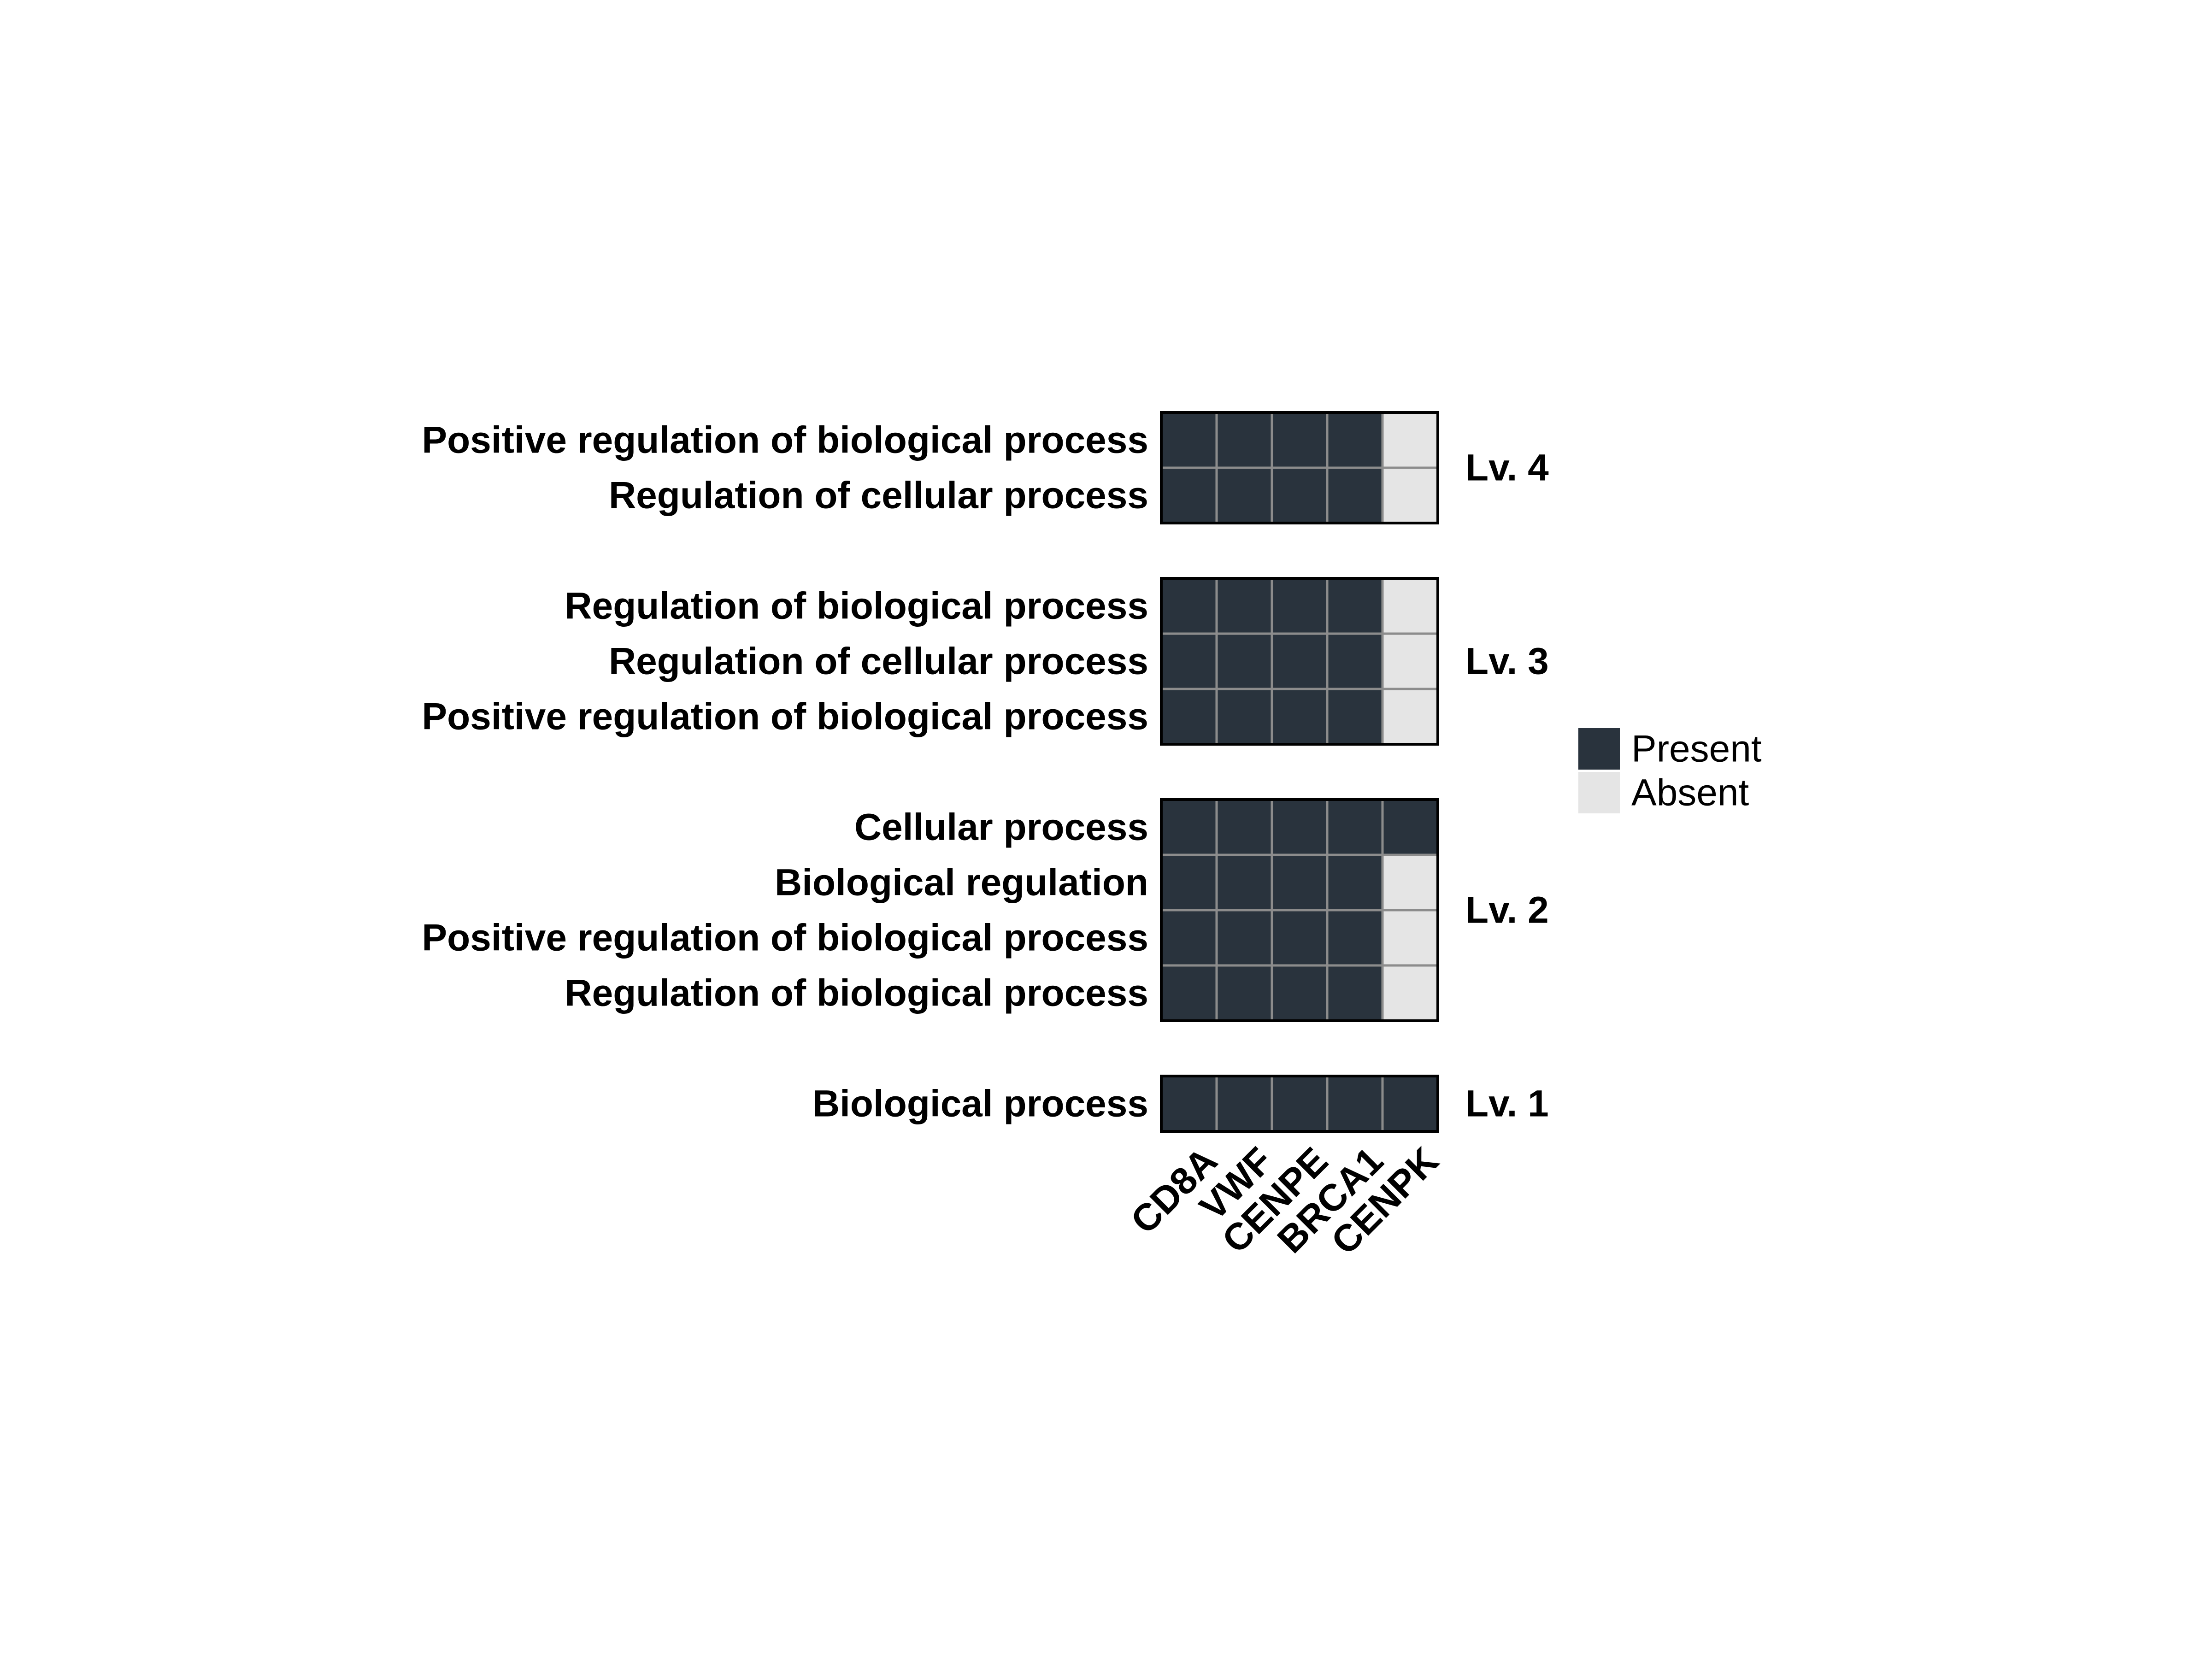 The height and width of the screenshot is (1659, 2212). I want to click on row-label: Cellular process, so click(1001, 827).